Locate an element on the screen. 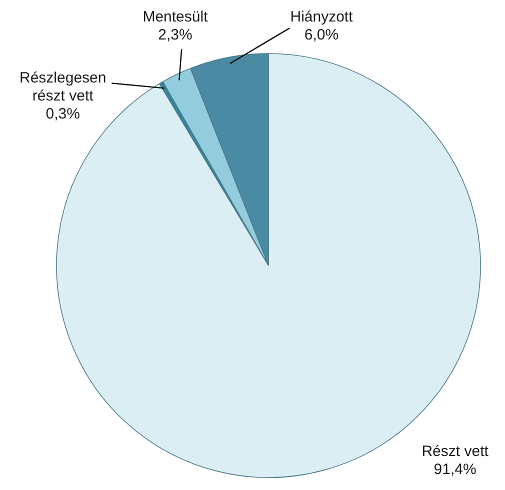 The height and width of the screenshot is (490, 505). slice-label: Hiányzott is located at coordinates (322, 17).